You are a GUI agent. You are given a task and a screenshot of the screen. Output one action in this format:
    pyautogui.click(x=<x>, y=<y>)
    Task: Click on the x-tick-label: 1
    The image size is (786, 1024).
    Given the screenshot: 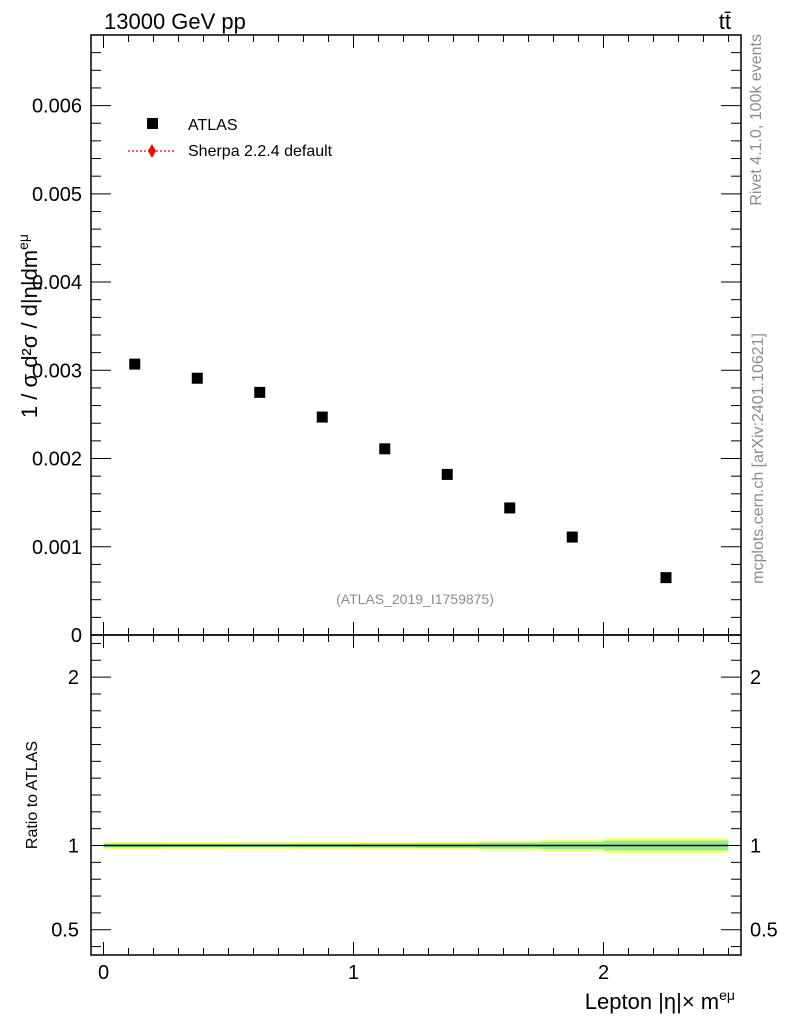 What is the action you would take?
    pyautogui.click(x=353, y=973)
    